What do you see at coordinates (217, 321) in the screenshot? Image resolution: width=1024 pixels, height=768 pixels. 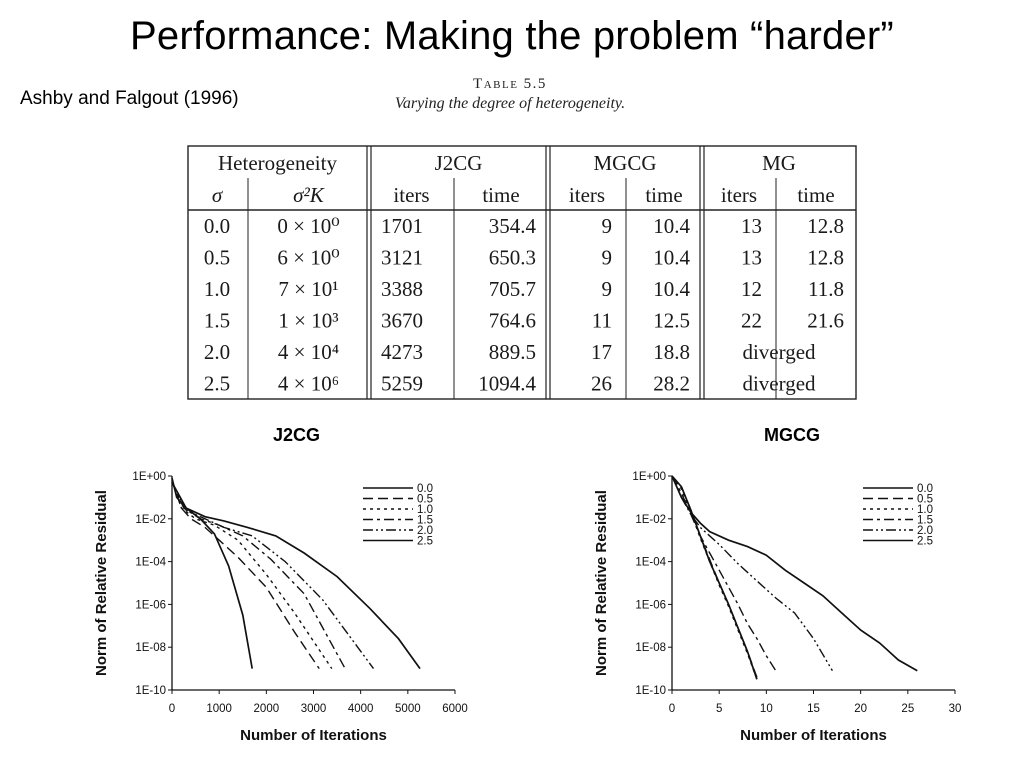 I see `table-cell: 1.5` at bounding box center [217, 321].